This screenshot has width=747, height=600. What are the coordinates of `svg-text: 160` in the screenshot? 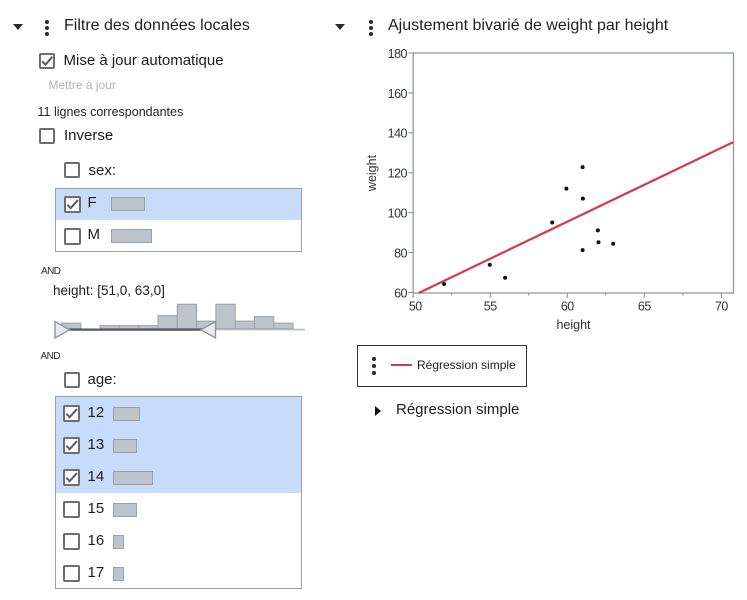 It's located at (398, 94).